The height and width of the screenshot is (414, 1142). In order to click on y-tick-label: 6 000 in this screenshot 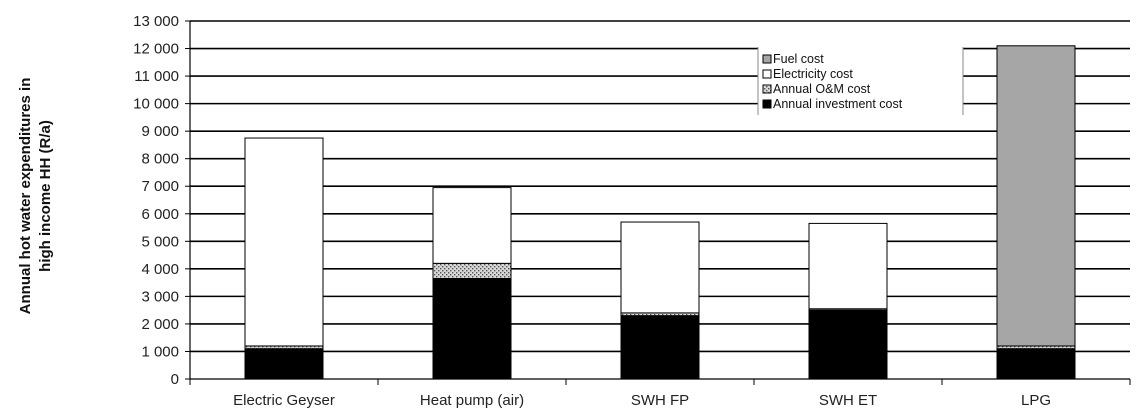, I will do `click(160, 214)`.